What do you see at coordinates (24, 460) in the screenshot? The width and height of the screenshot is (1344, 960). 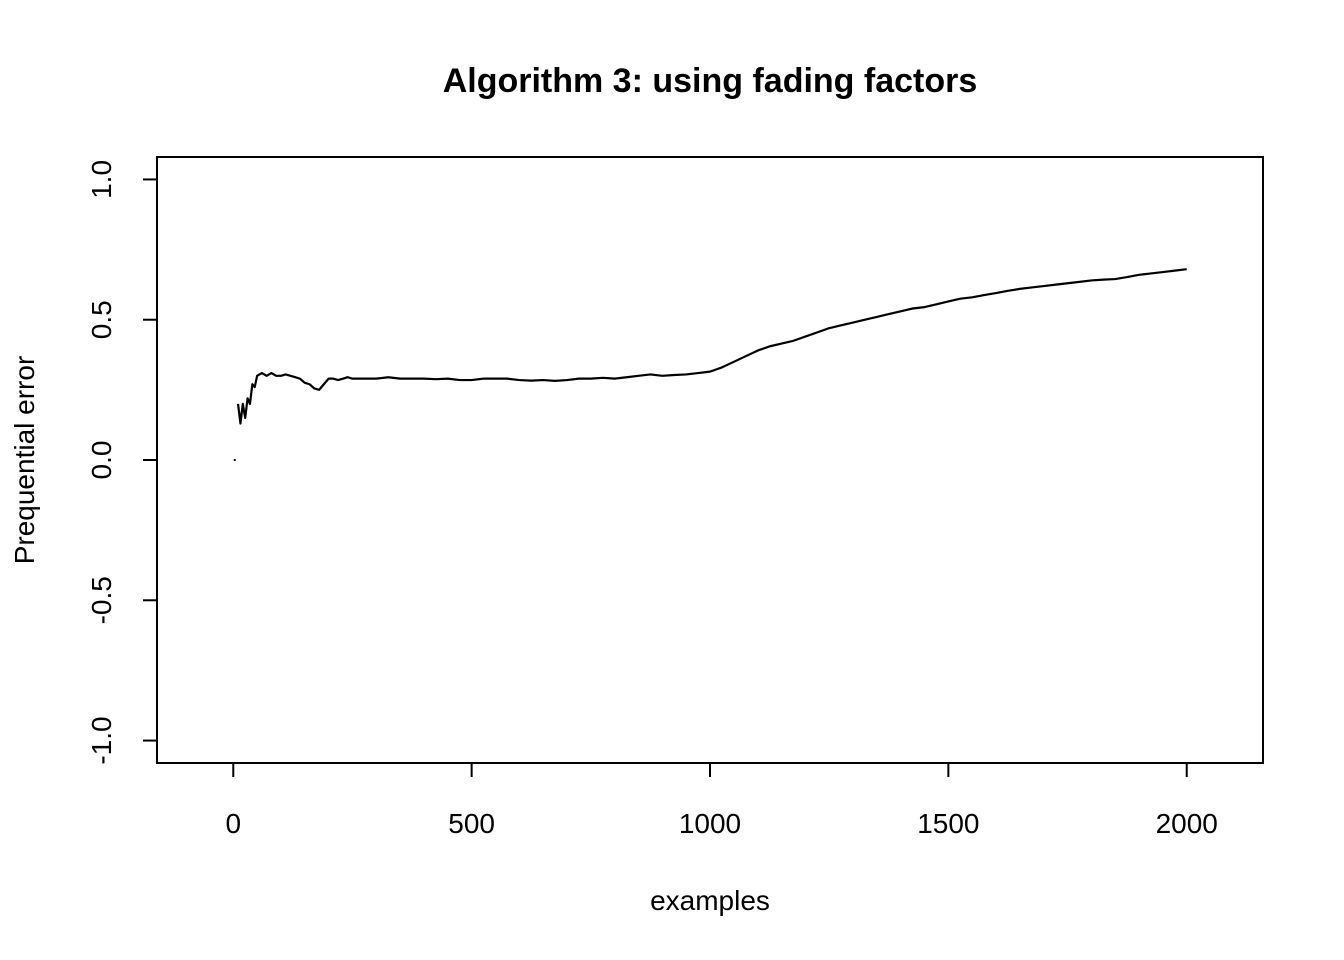 I see `y-axis-label: Prequential error` at bounding box center [24, 460].